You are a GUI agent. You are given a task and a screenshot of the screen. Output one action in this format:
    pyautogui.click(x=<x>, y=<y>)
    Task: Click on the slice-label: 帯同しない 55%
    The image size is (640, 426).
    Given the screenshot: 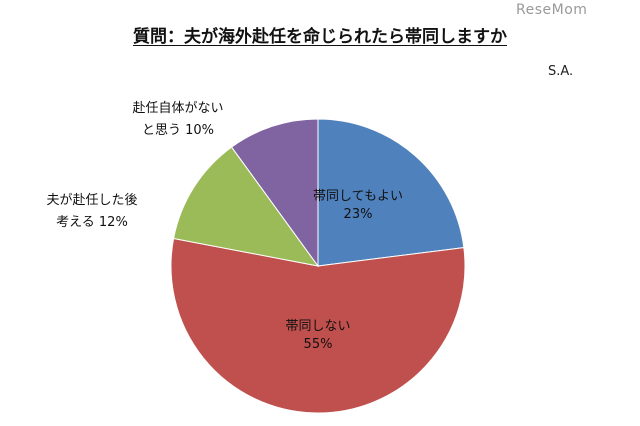 What is the action you would take?
    pyautogui.click(x=317, y=335)
    